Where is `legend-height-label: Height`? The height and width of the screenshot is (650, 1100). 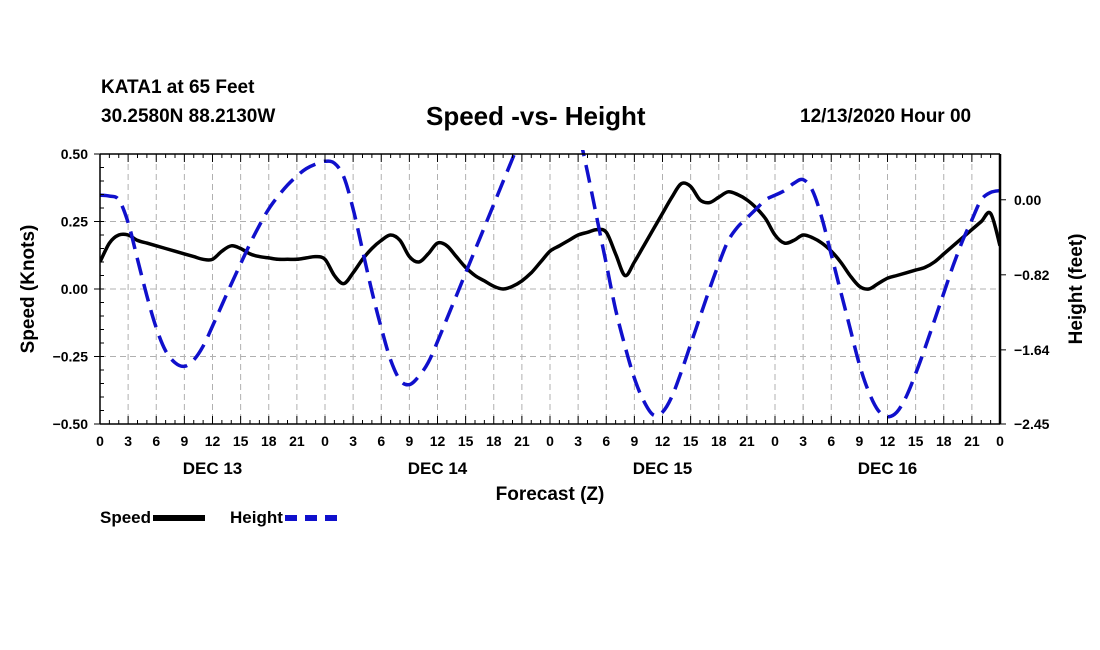 legend-height-label: Height is located at coordinates (256, 517).